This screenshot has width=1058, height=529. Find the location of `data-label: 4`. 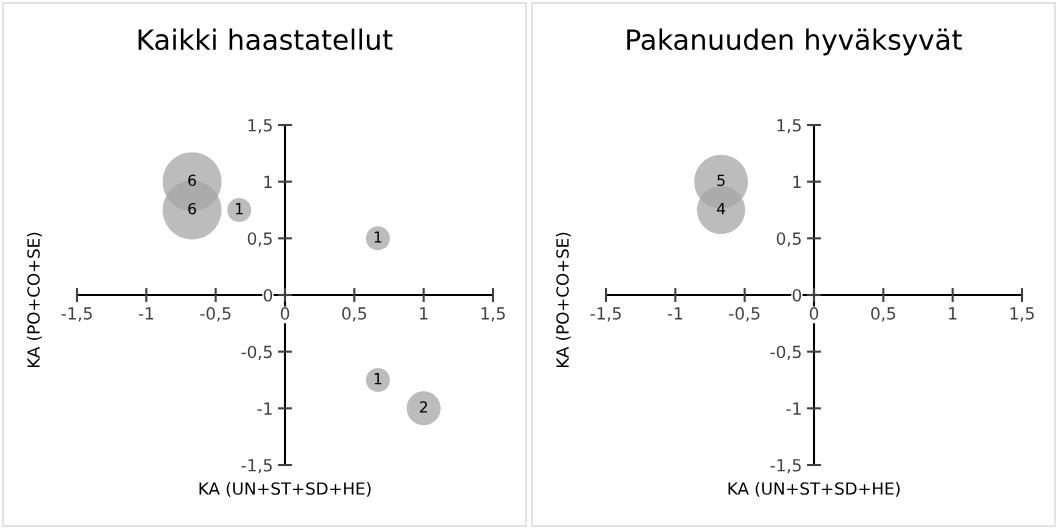

data-label: 4 is located at coordinates (721, 209).